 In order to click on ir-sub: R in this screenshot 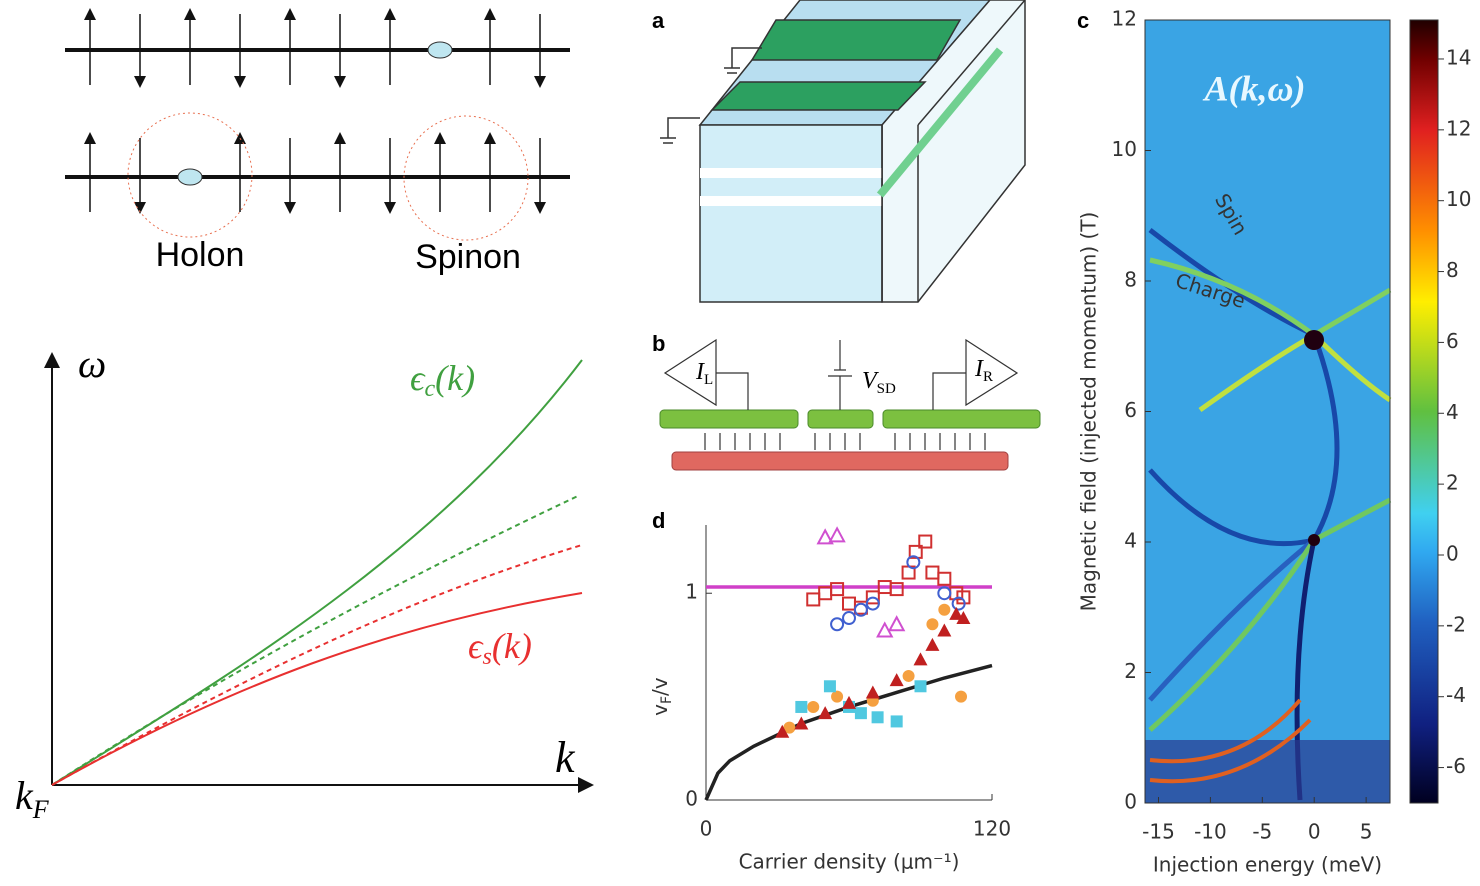, I will do `click(988, 377)`.